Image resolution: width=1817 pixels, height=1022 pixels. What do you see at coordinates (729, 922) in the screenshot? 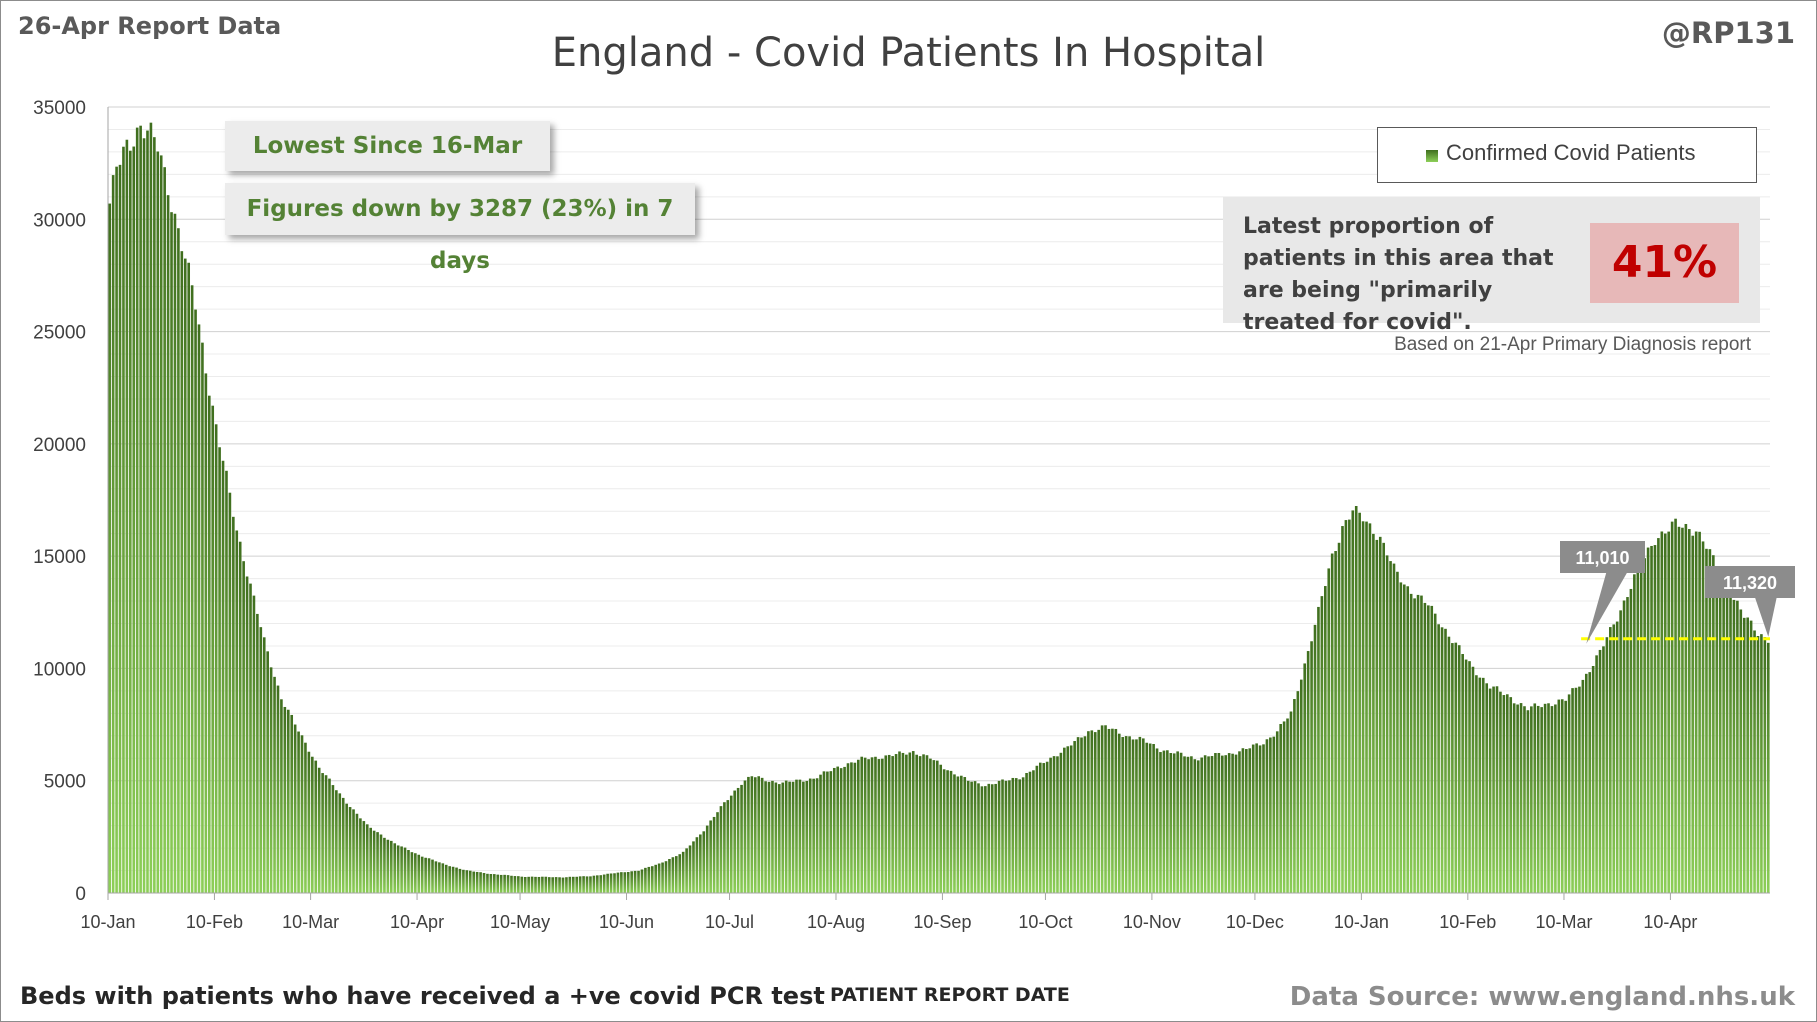
I see `x-tick-label: 10-Jul` at bounding box center [729, 922].